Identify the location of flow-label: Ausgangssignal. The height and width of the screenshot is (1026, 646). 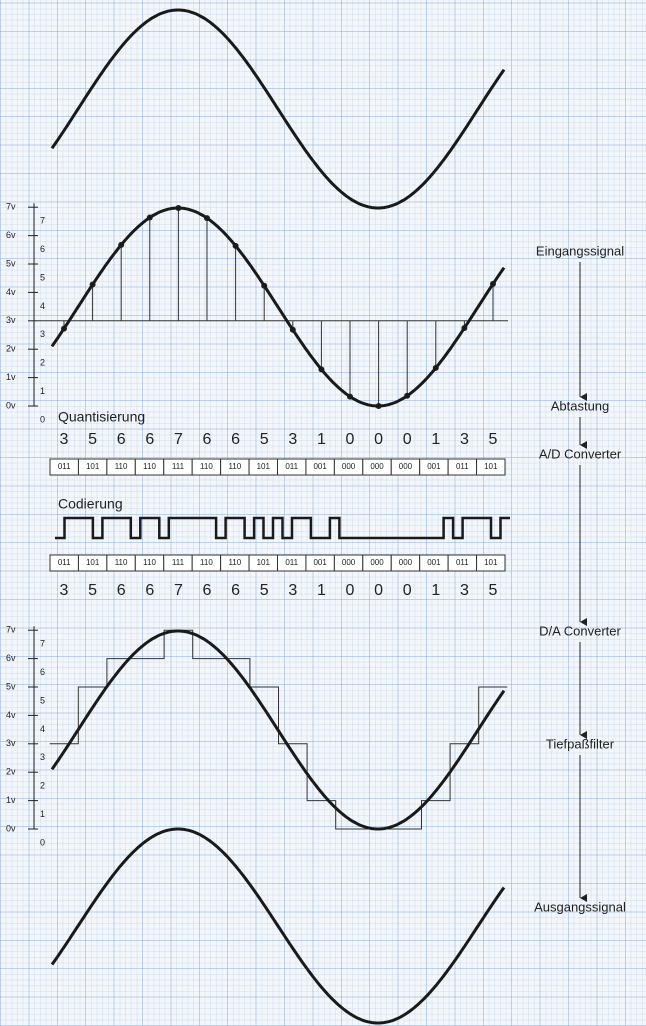
(580, 906).